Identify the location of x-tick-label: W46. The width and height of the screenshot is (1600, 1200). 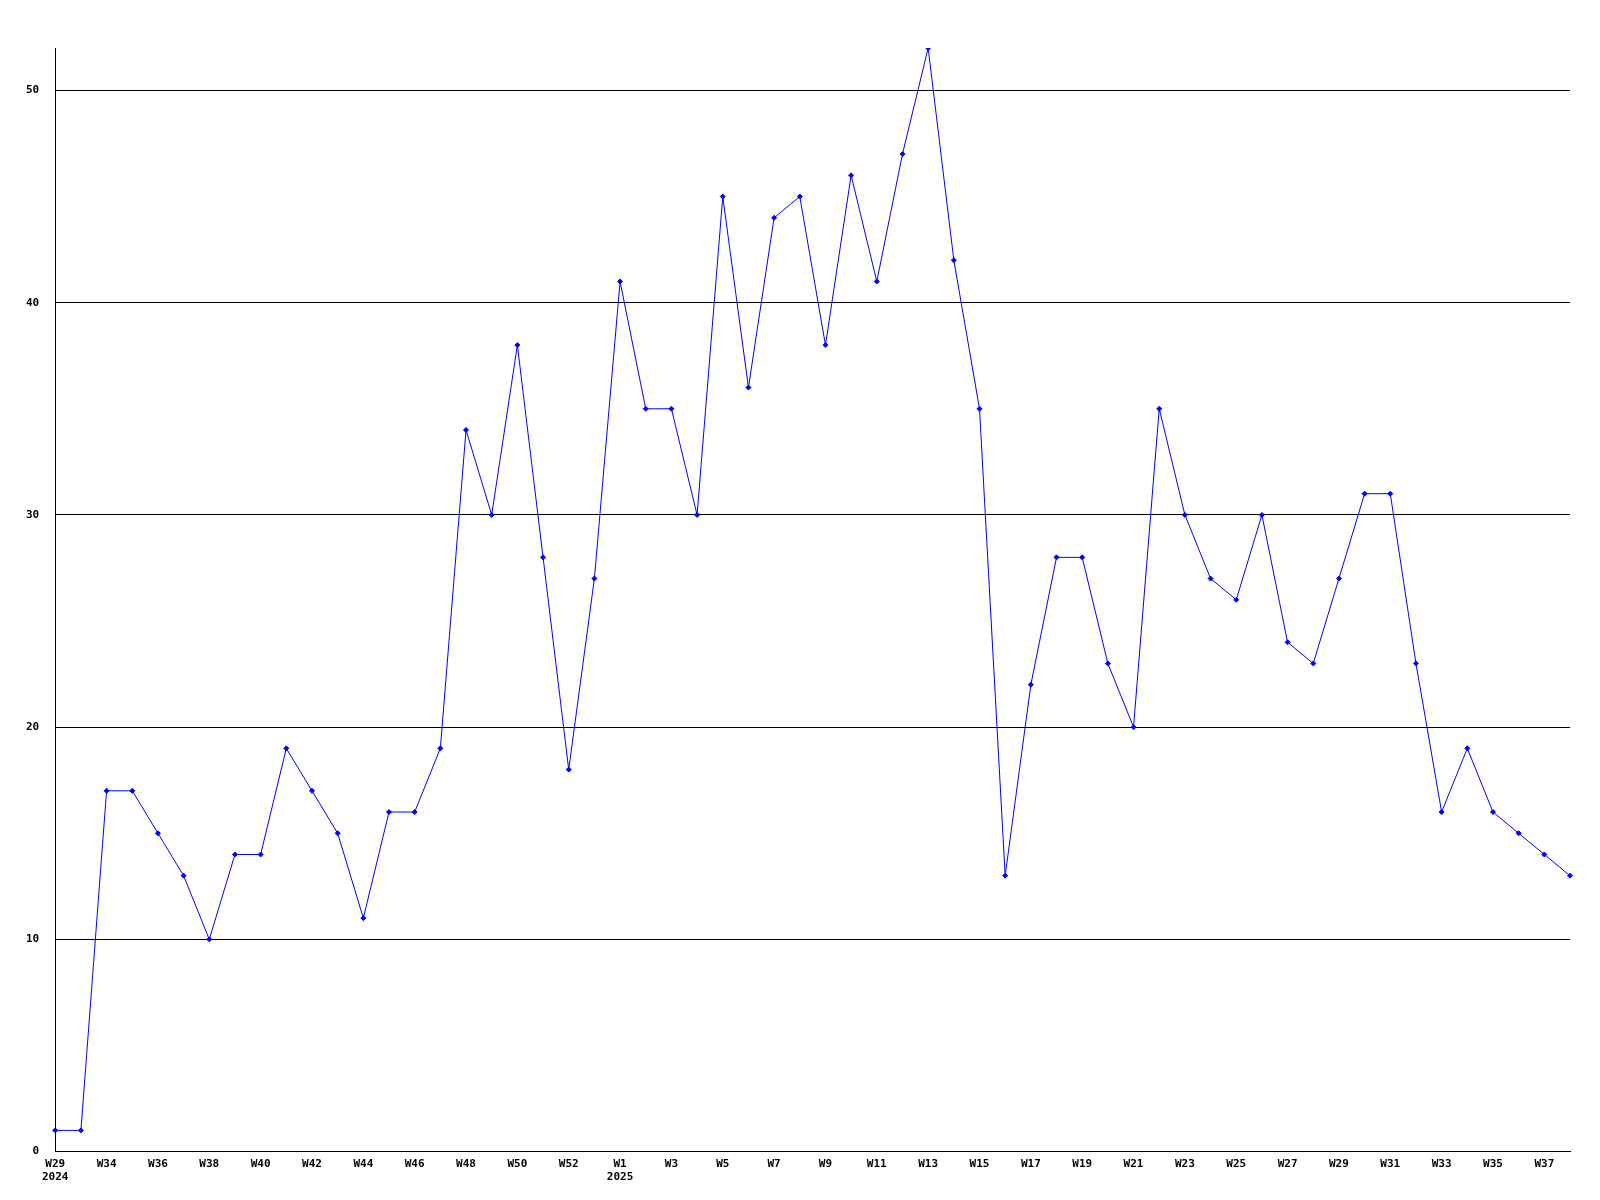
(414, 1164).